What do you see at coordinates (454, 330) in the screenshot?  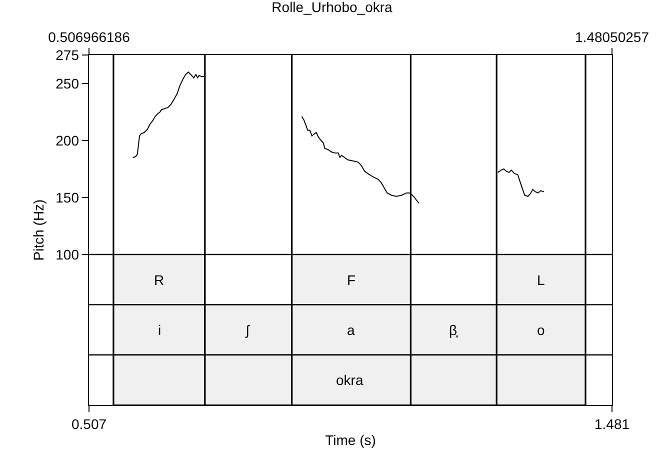 I see `band-label: β̞` at bounding box center [454, 330].